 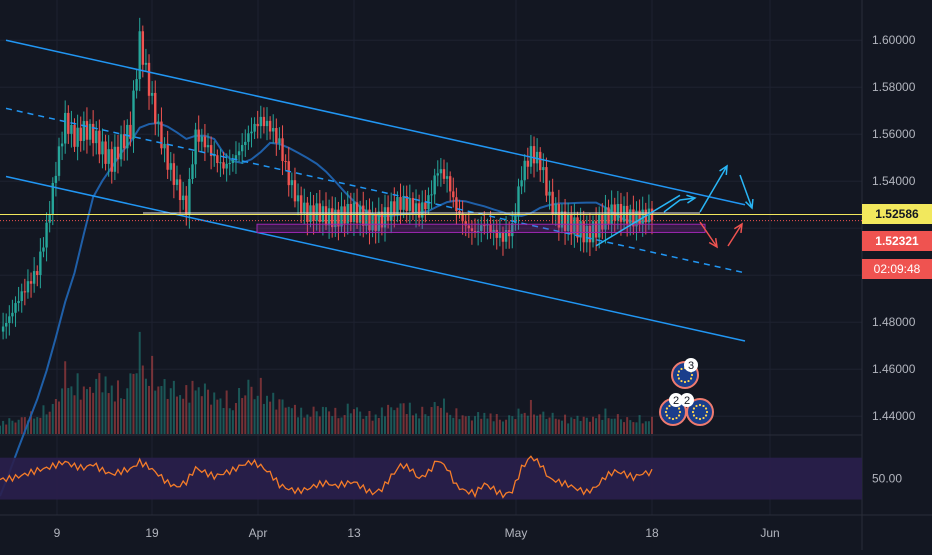 I want to click on economic-events: 3 2 2, so click(x=686, y=392).